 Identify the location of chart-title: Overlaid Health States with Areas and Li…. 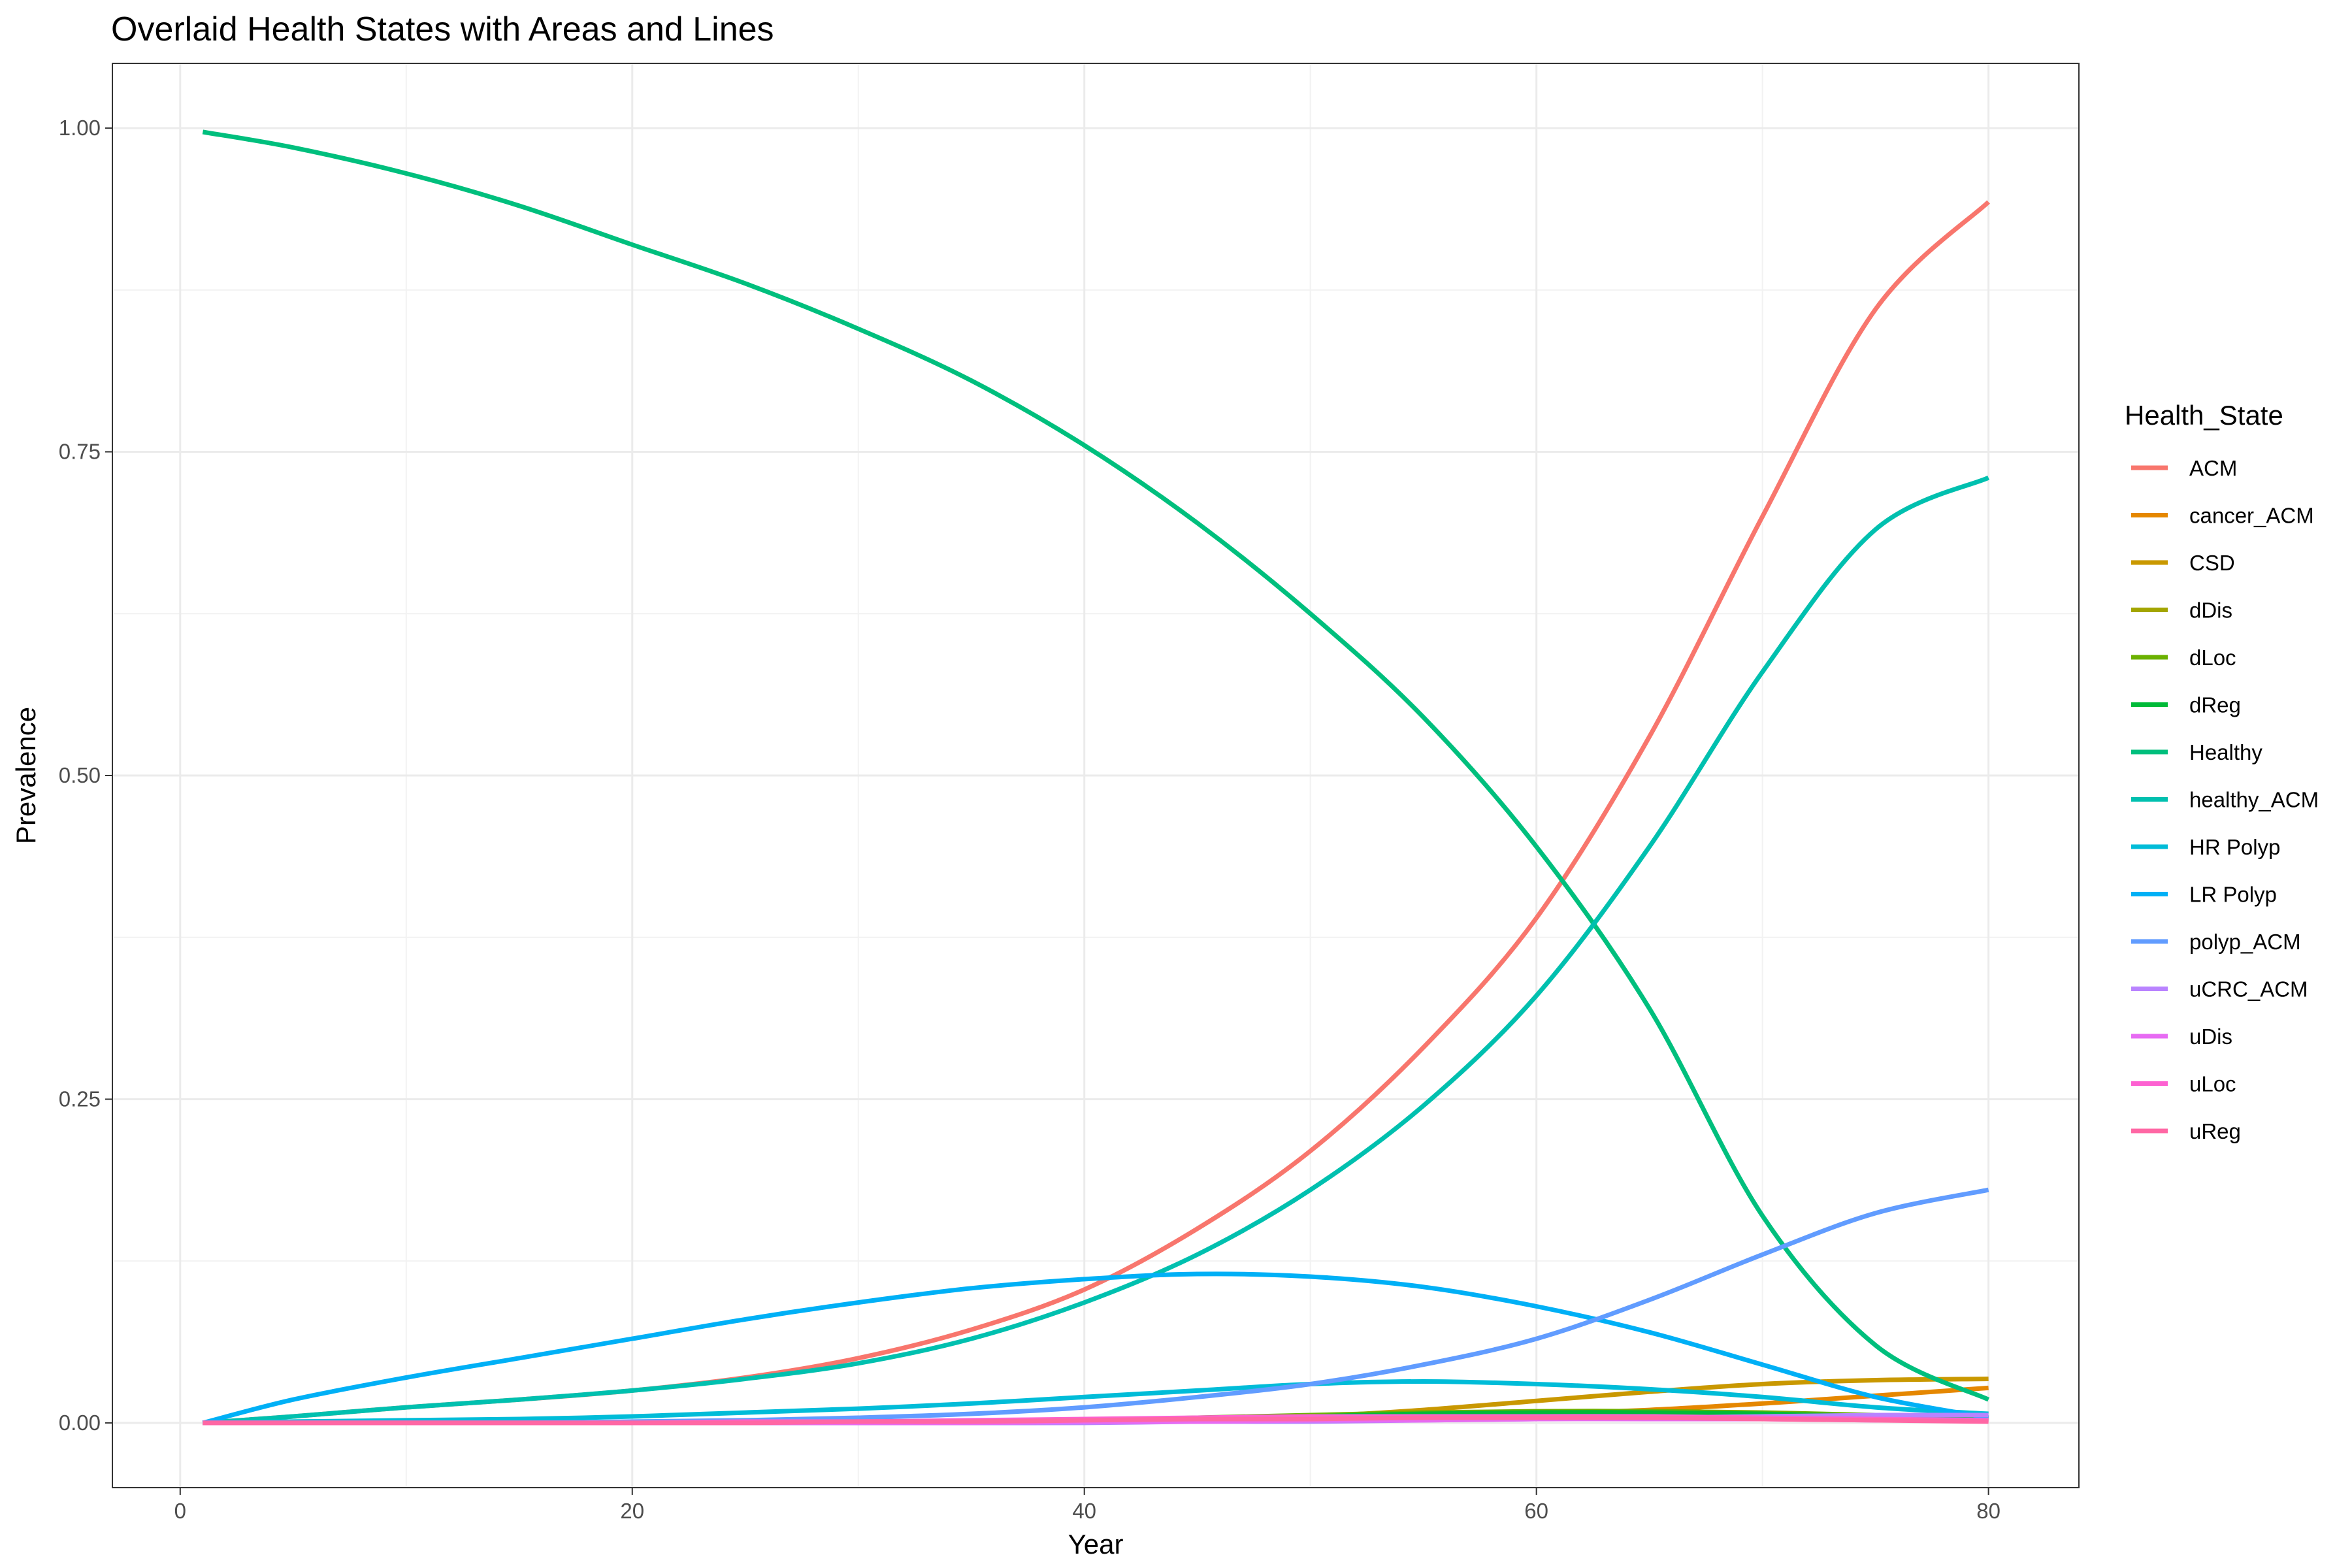
(442, 29).